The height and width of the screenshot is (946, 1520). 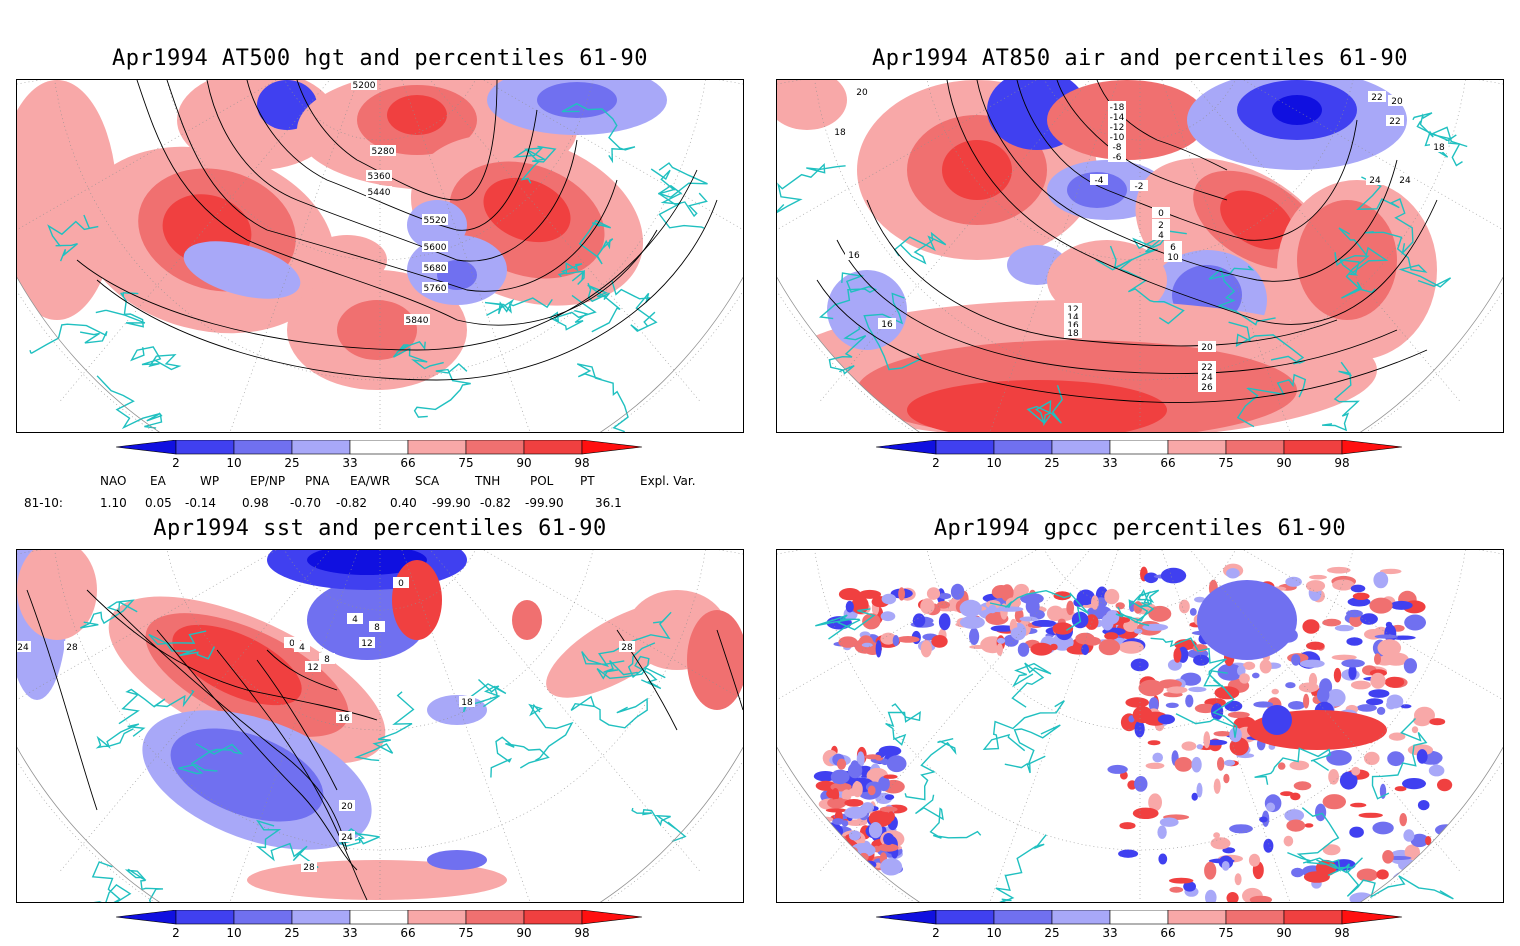 What do you see at coordinates (355, 620) in the screenshot?
I see `contour-label: 4` at bounding box center [355, 620].